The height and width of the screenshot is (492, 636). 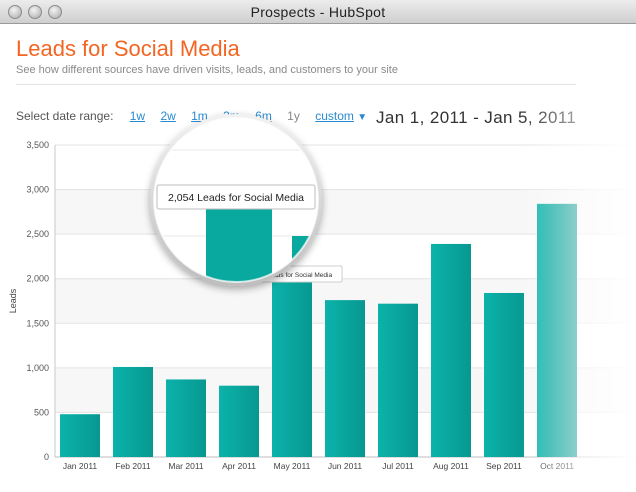 I want to click on bar-sep-2011, so click(x=504, y=374).